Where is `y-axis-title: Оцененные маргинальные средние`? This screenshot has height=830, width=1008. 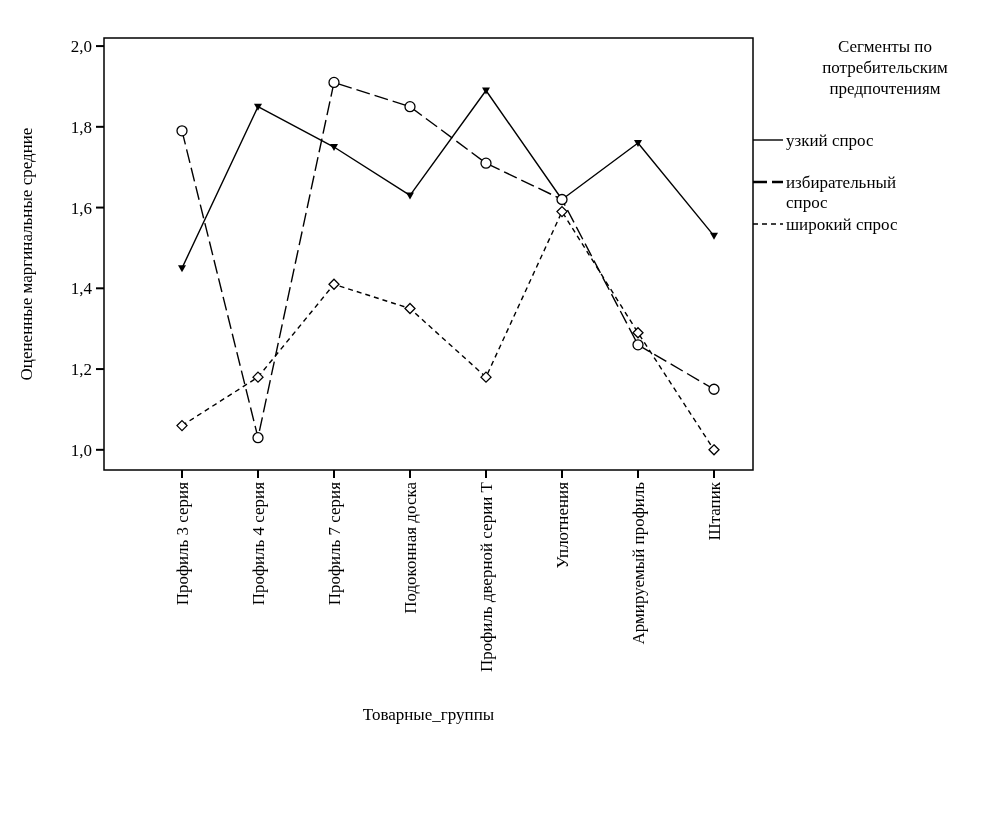
y-axis-title: Оцененные маргинальные средние is located at coordinates (26, 254).